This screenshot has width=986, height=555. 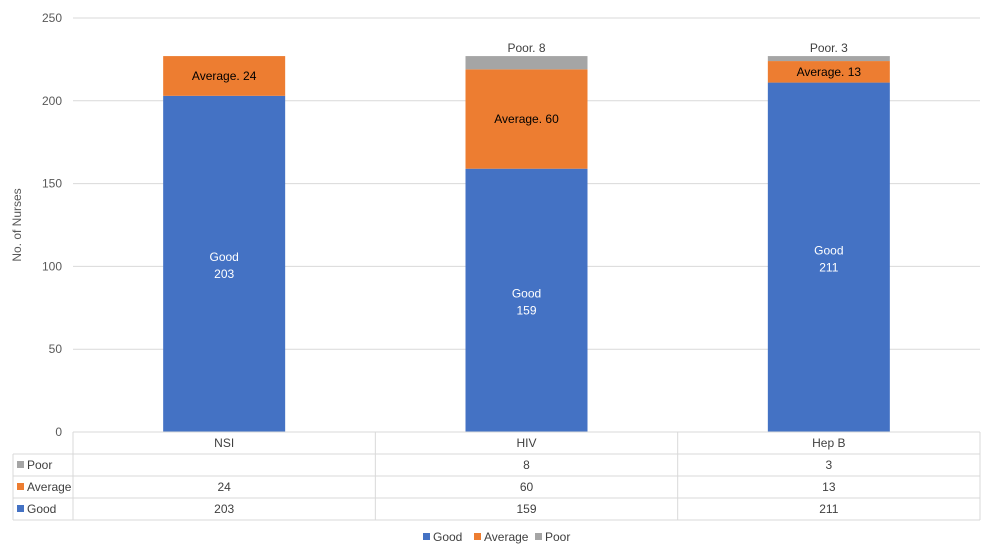 What do you see at coordinates (447, 537) in the screenshot?
I see `legend-label: Good` at bounding box center [447, 537].